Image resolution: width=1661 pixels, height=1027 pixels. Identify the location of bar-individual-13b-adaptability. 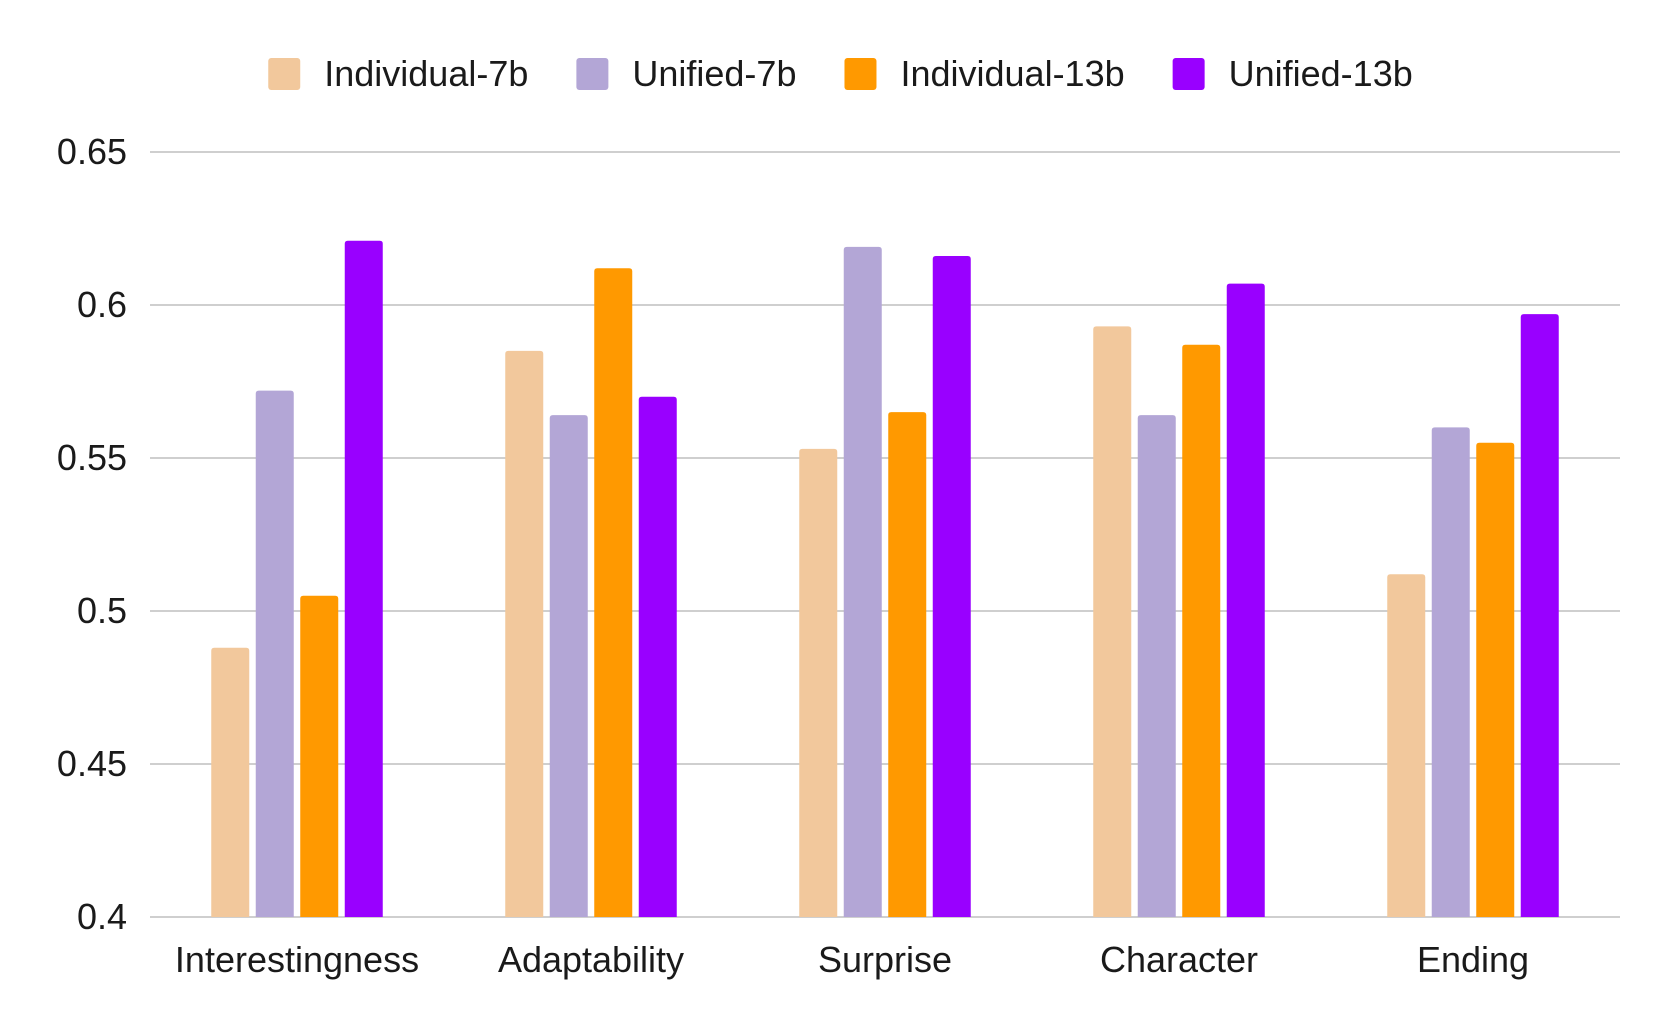
(613, 592).